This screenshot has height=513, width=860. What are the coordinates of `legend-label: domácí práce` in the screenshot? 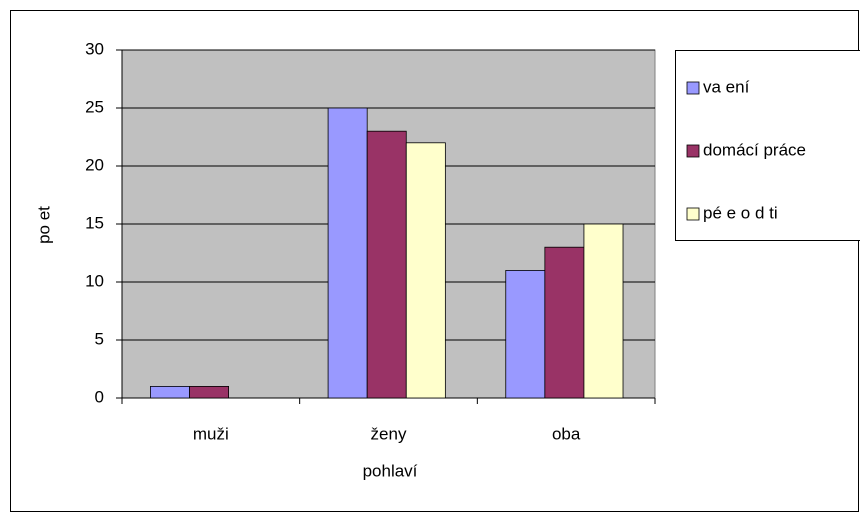 It's located at (754, 149).